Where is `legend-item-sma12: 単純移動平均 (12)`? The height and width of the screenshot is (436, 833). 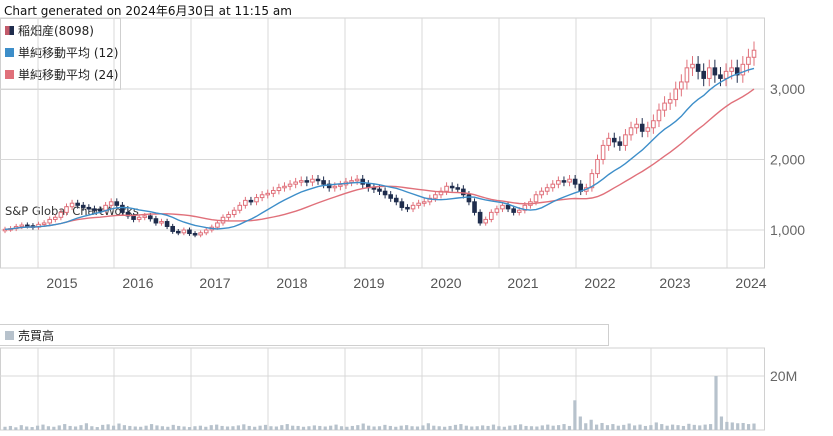 legend-item-sma12: 単純移動平均 (12) is located at coordinates (60, 52).